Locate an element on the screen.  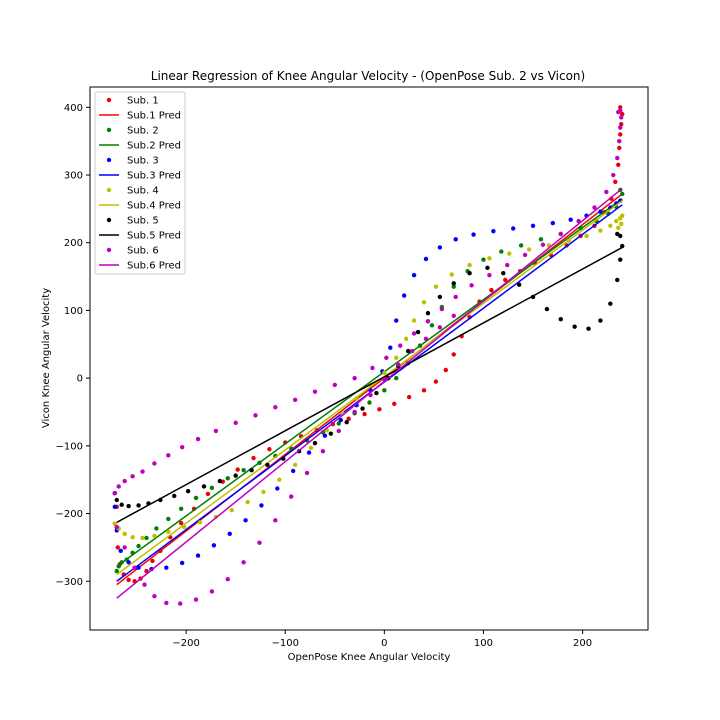
legend-entry-label: Sub.4 Pred is located at coordinates (154, 206).